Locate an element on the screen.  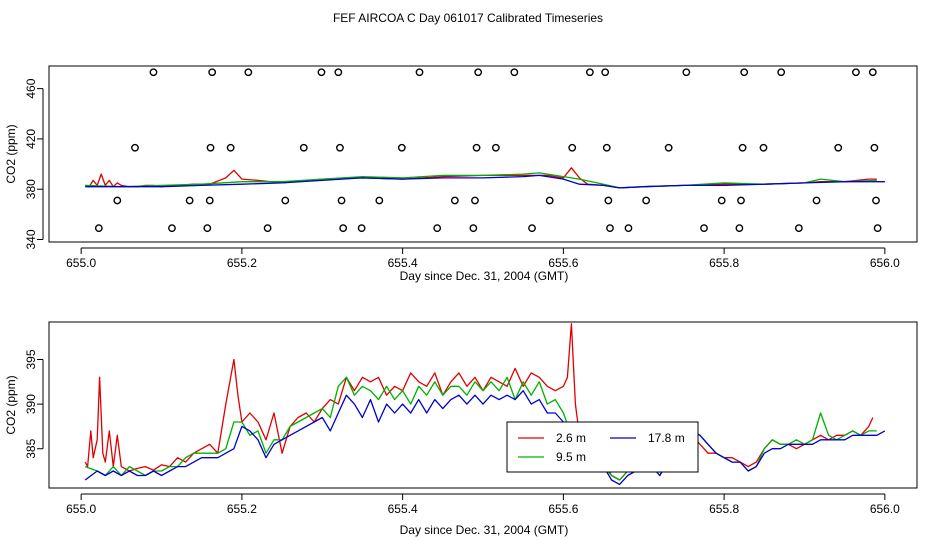
top-x-tick-label: 655.8 is located at coordinates (724, 263).